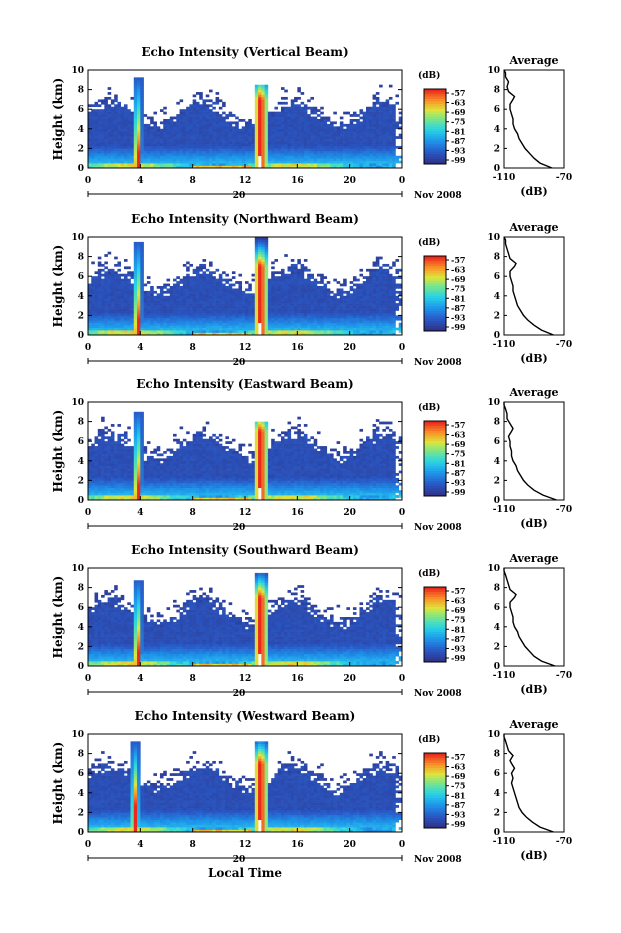 The width and height of the screenshot is (621, 933). Describe the element at coordinates (297, 348) in the screenshot. I see `x-tick-label: 16` at that location.